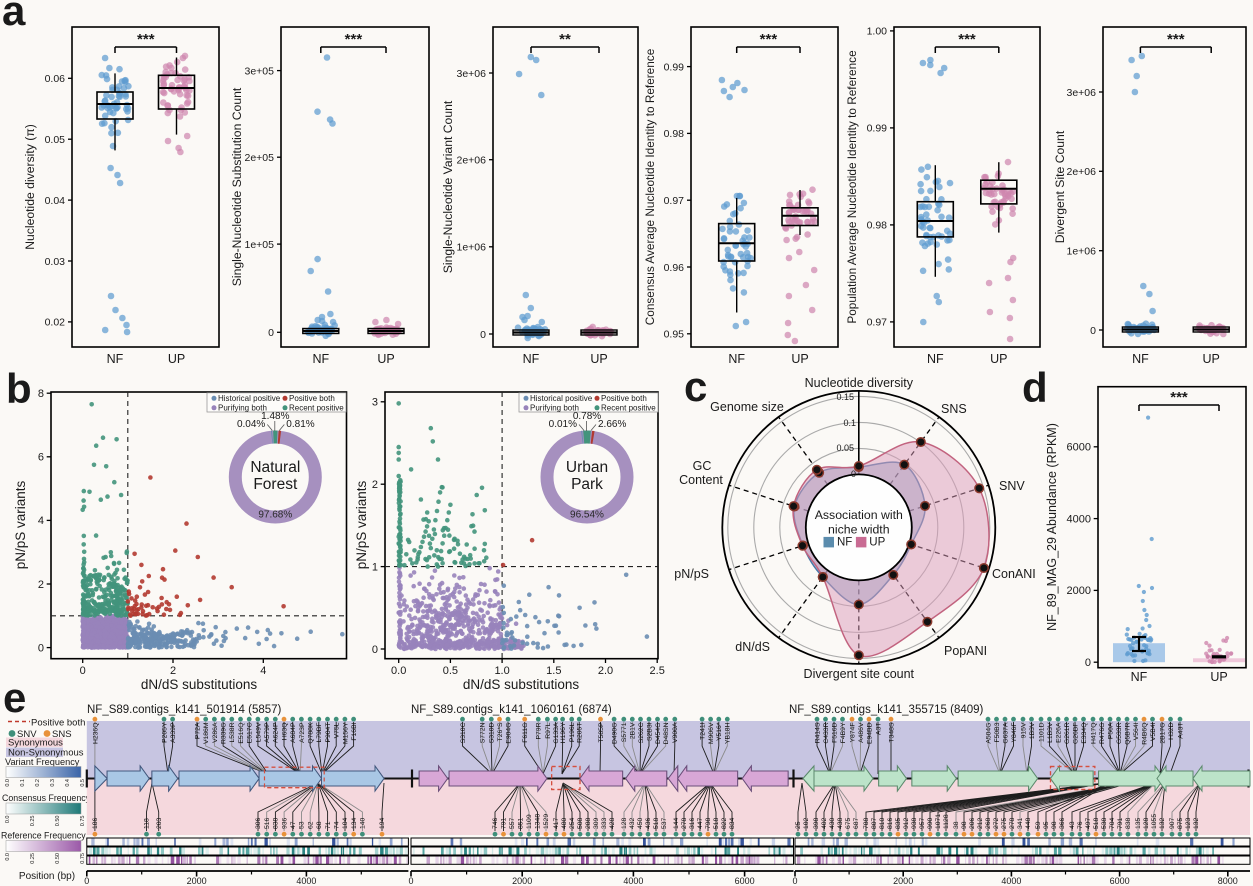  Describe the element at coordinates (95, 823) in the screenshot. I see `svg-text: 186` at that location.